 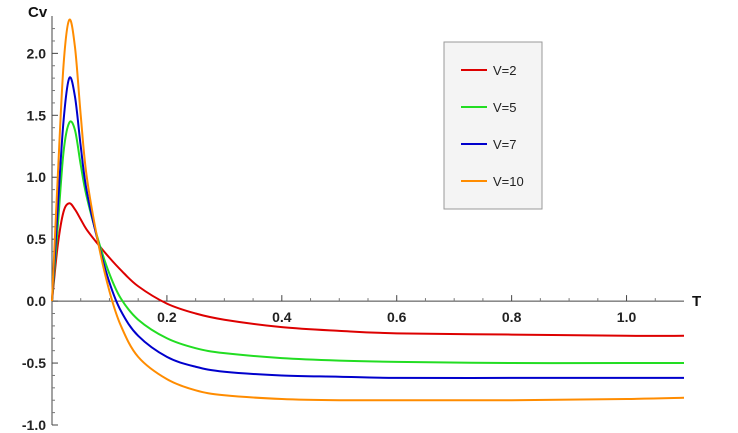 I want to click on y-tick-label: 0.0, so click(x=37, y=301).